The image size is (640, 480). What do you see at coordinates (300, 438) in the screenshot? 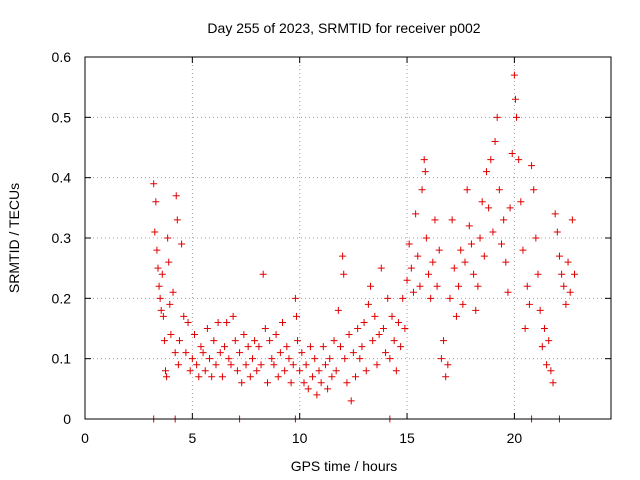
I see `x-tick-label: 10` at bounding box center [300, 438].